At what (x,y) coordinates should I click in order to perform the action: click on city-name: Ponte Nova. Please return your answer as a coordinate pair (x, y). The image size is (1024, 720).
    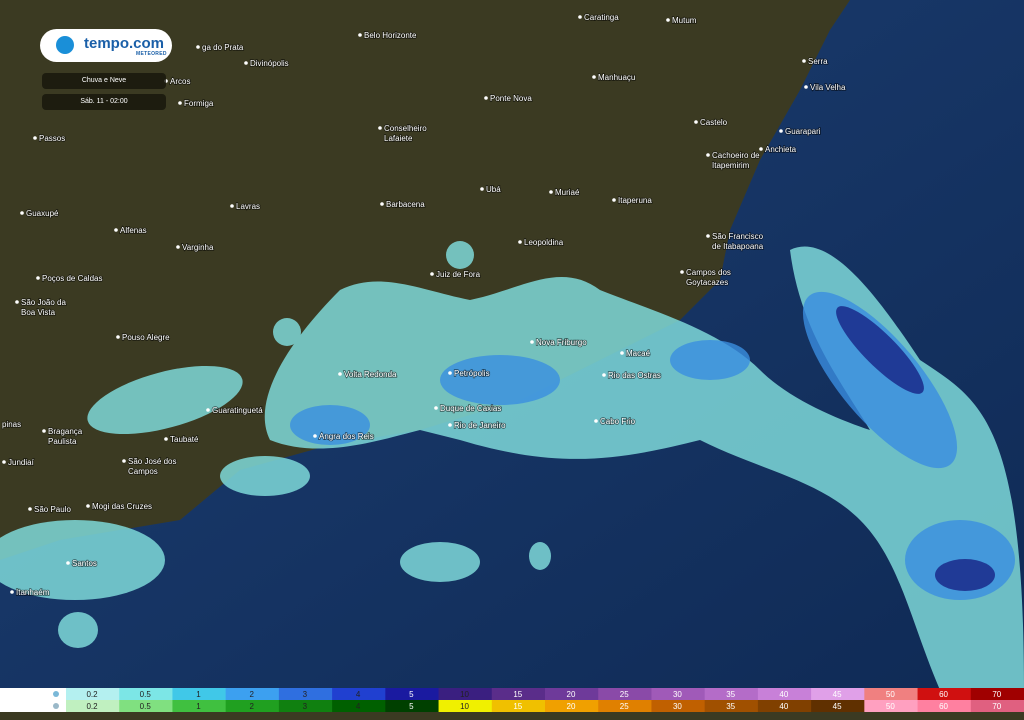
    Looking at the image, I should click on (511, 98).